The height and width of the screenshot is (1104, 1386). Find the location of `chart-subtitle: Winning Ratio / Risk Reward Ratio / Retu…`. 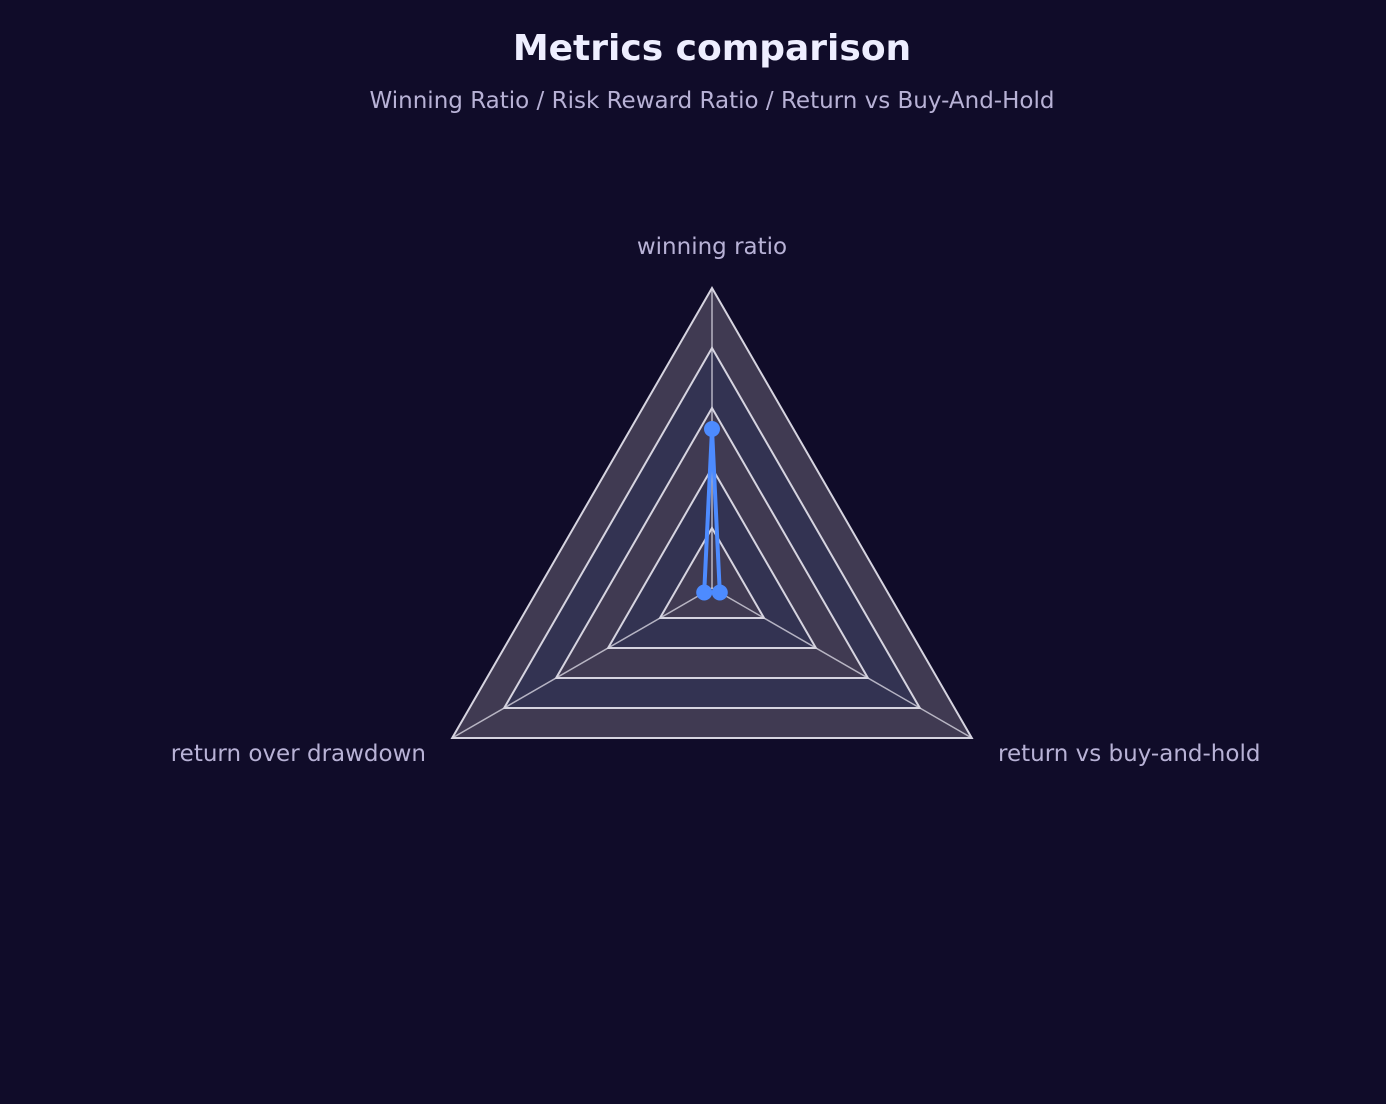

chart-subtitle: Winning Ratio / Risk Reward Ratio / Retu… is located at coordinates (712, 101).